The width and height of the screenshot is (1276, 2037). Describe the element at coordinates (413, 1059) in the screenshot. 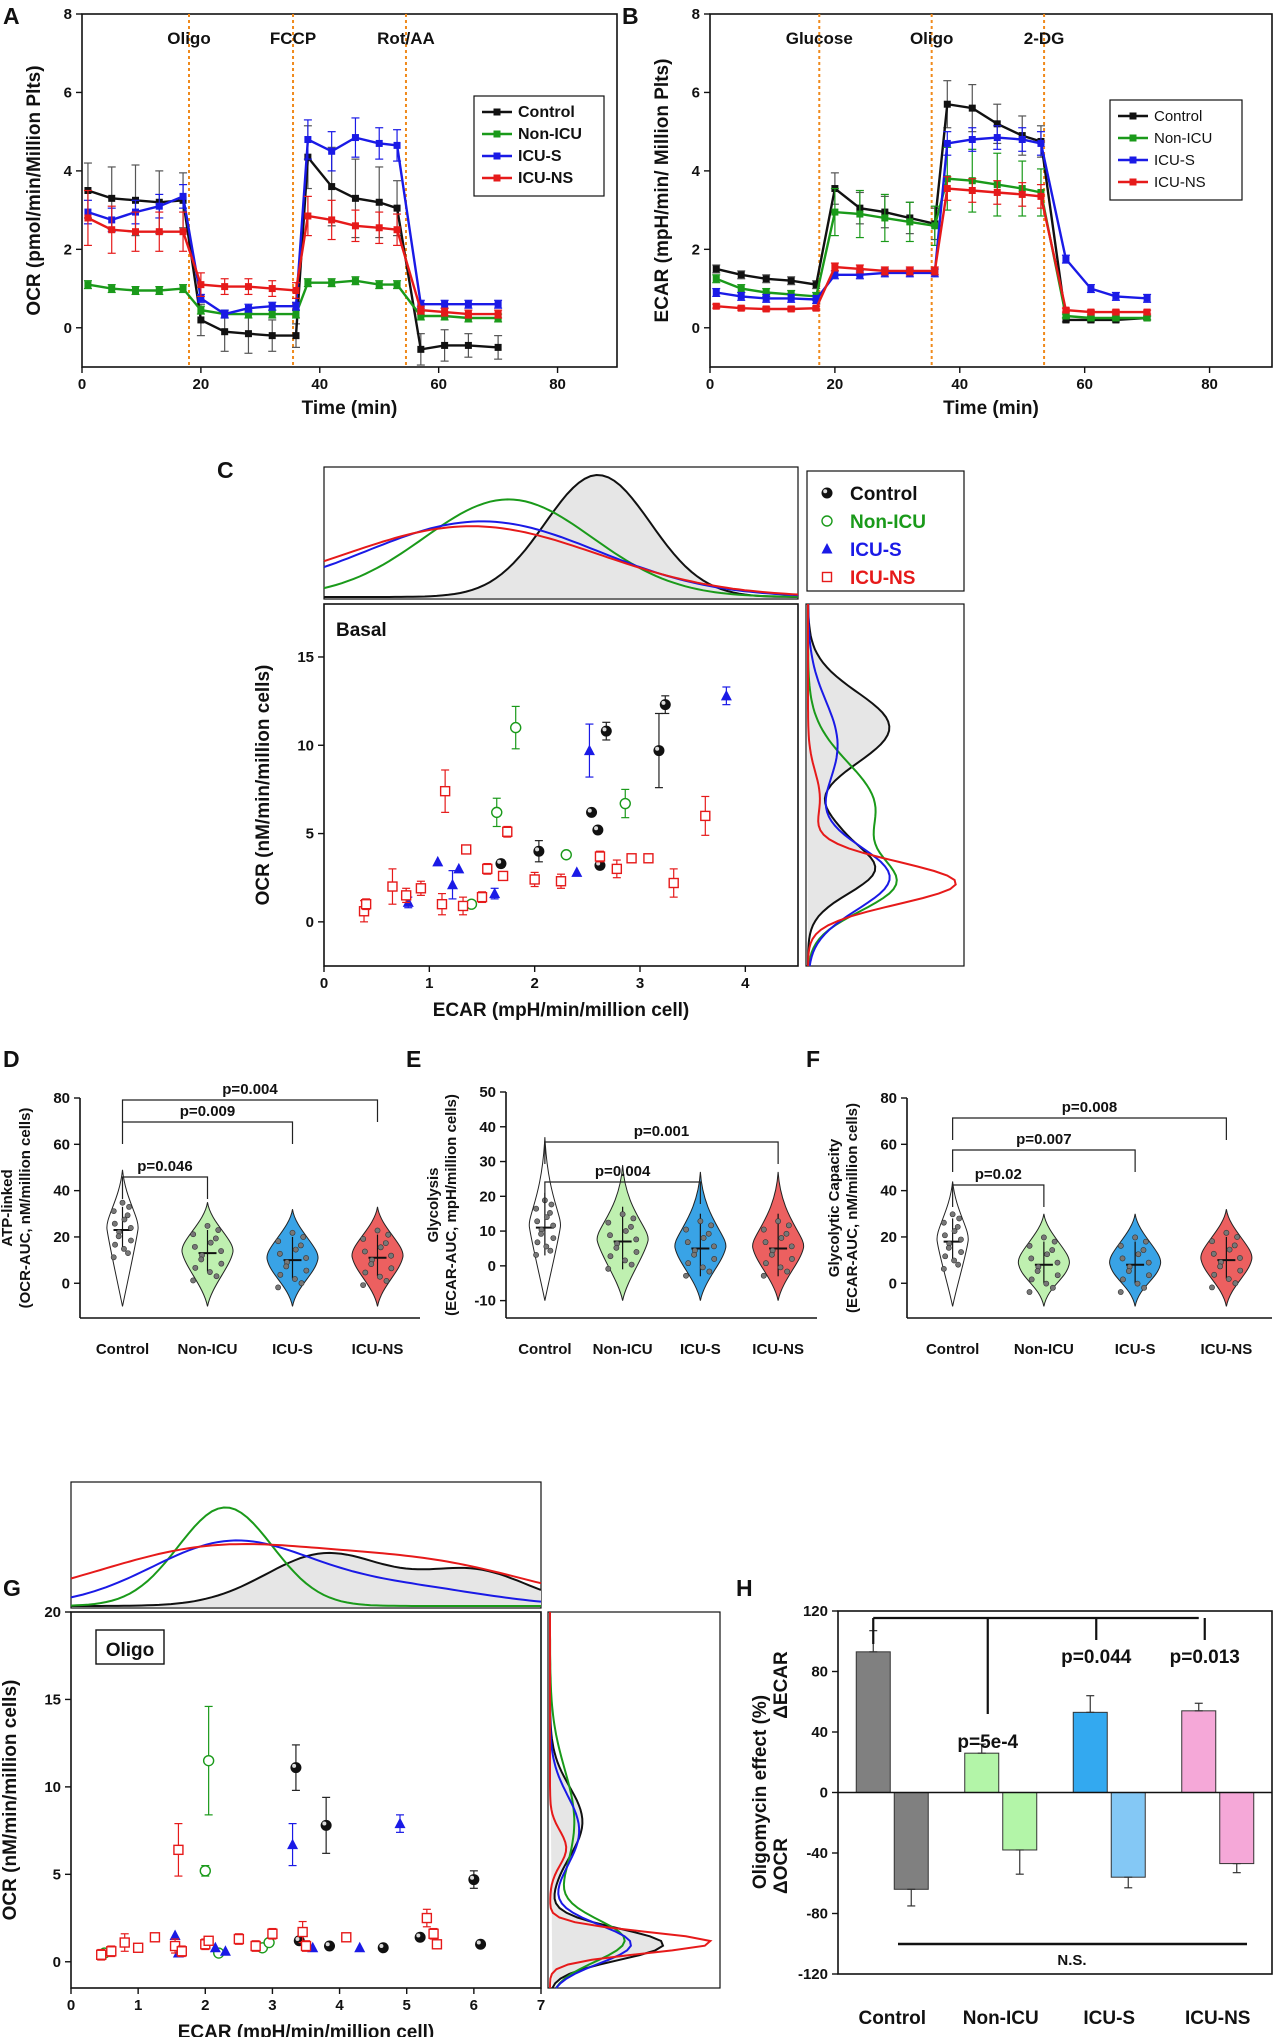

I see `panel-label-e: E` at that location.